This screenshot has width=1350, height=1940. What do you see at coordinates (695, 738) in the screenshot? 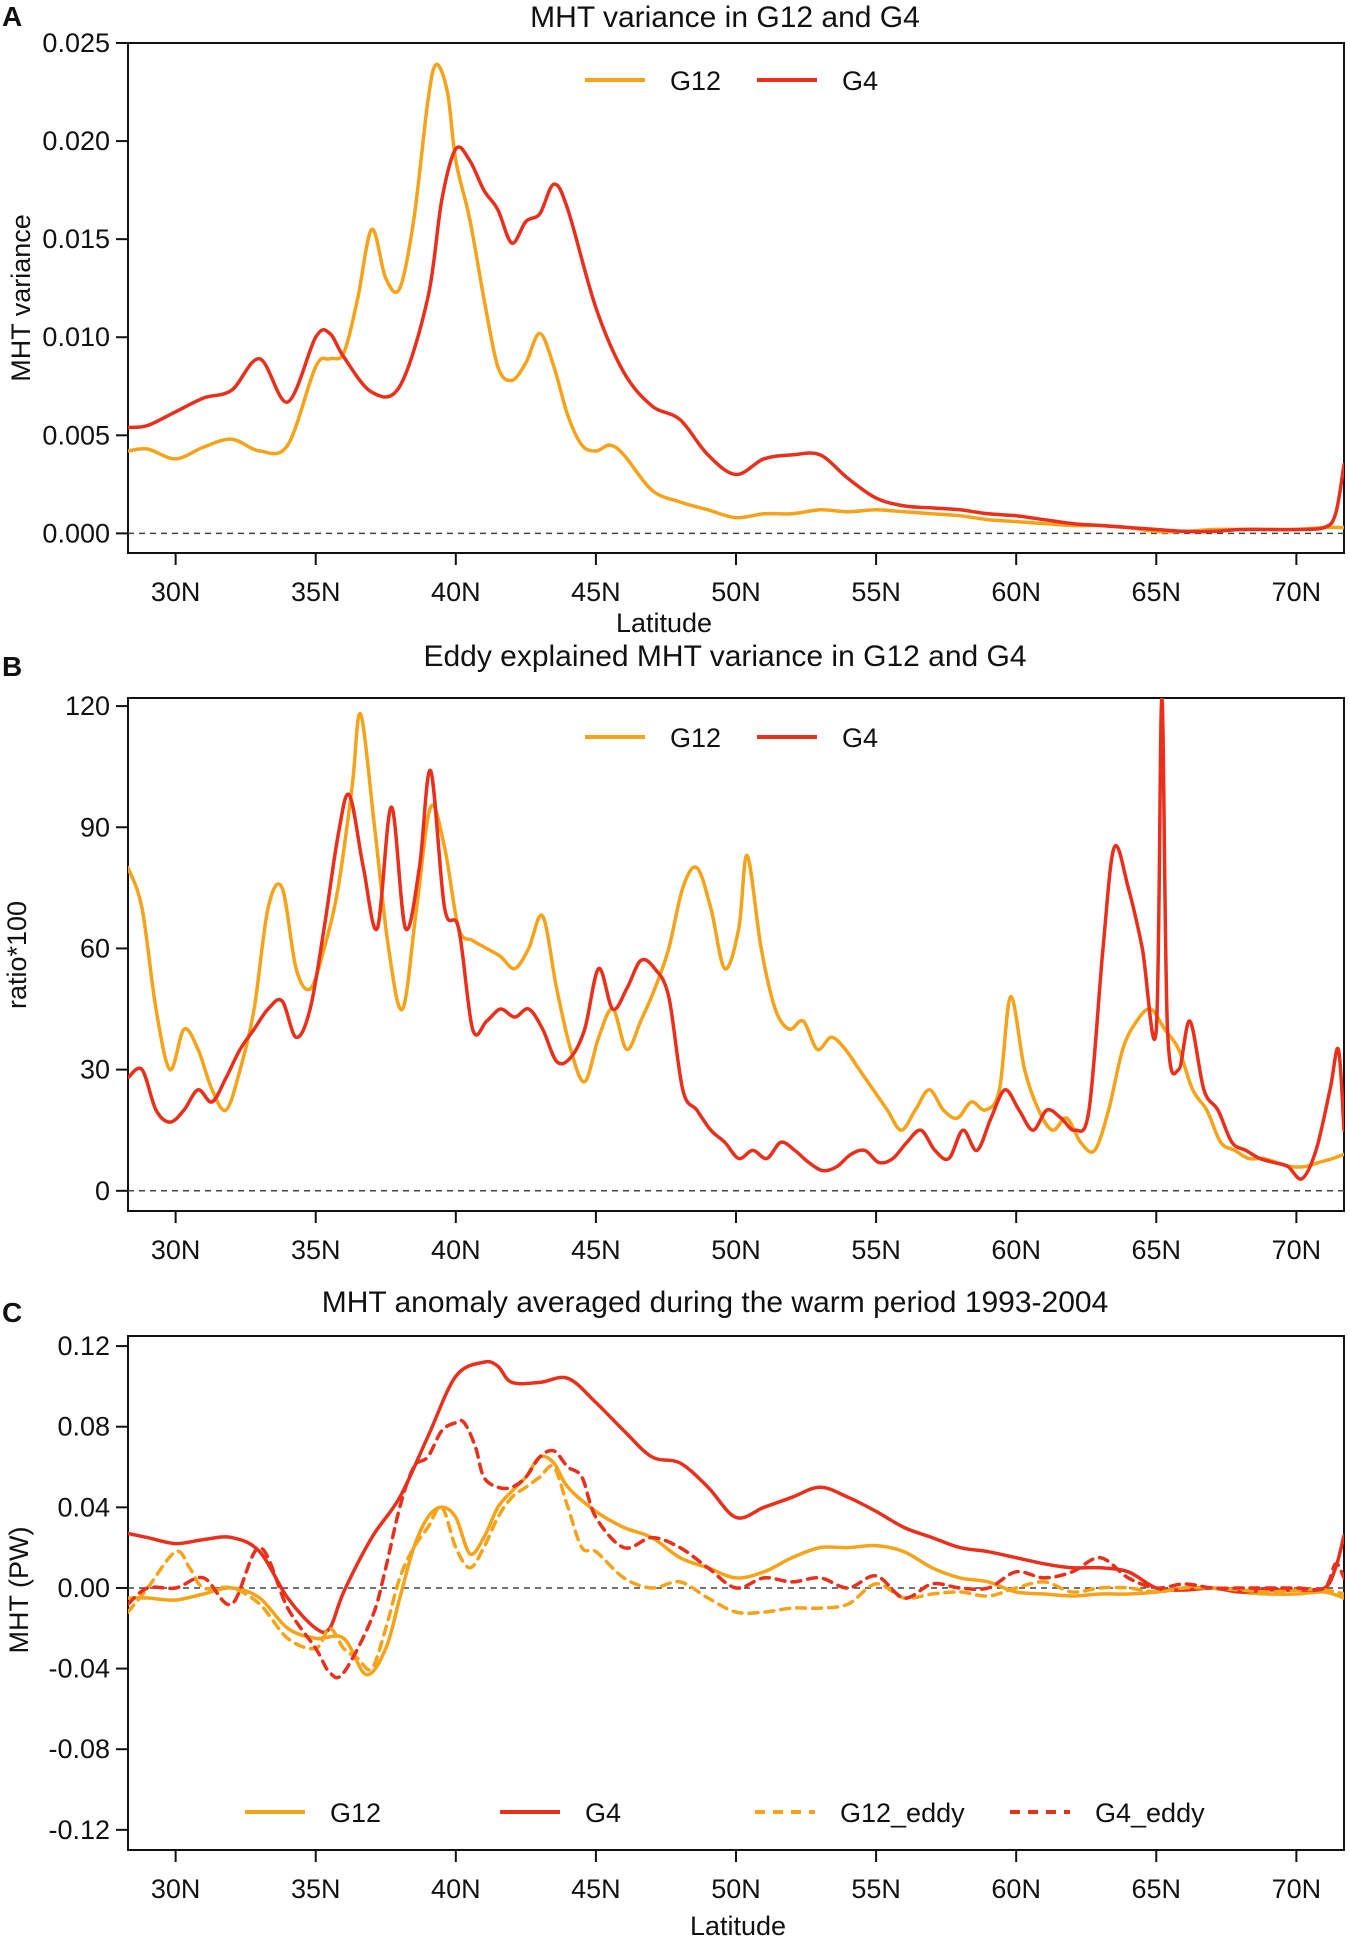
I see `panel-b-legend-g12-label: G12` at bounding box center [695, 738].